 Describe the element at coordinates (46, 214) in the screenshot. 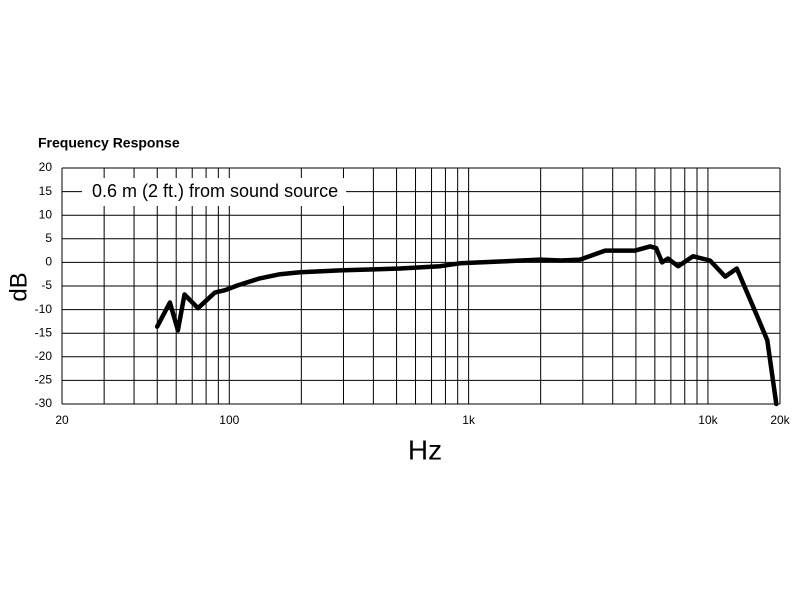

I see `y-tick-label: 10` at that location.